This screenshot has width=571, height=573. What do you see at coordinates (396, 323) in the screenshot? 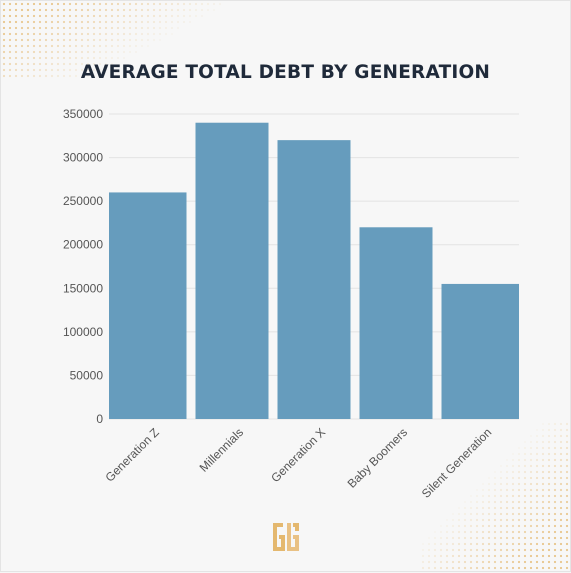
I see `bar-baby-boomers` at bounding box center [396, 323].